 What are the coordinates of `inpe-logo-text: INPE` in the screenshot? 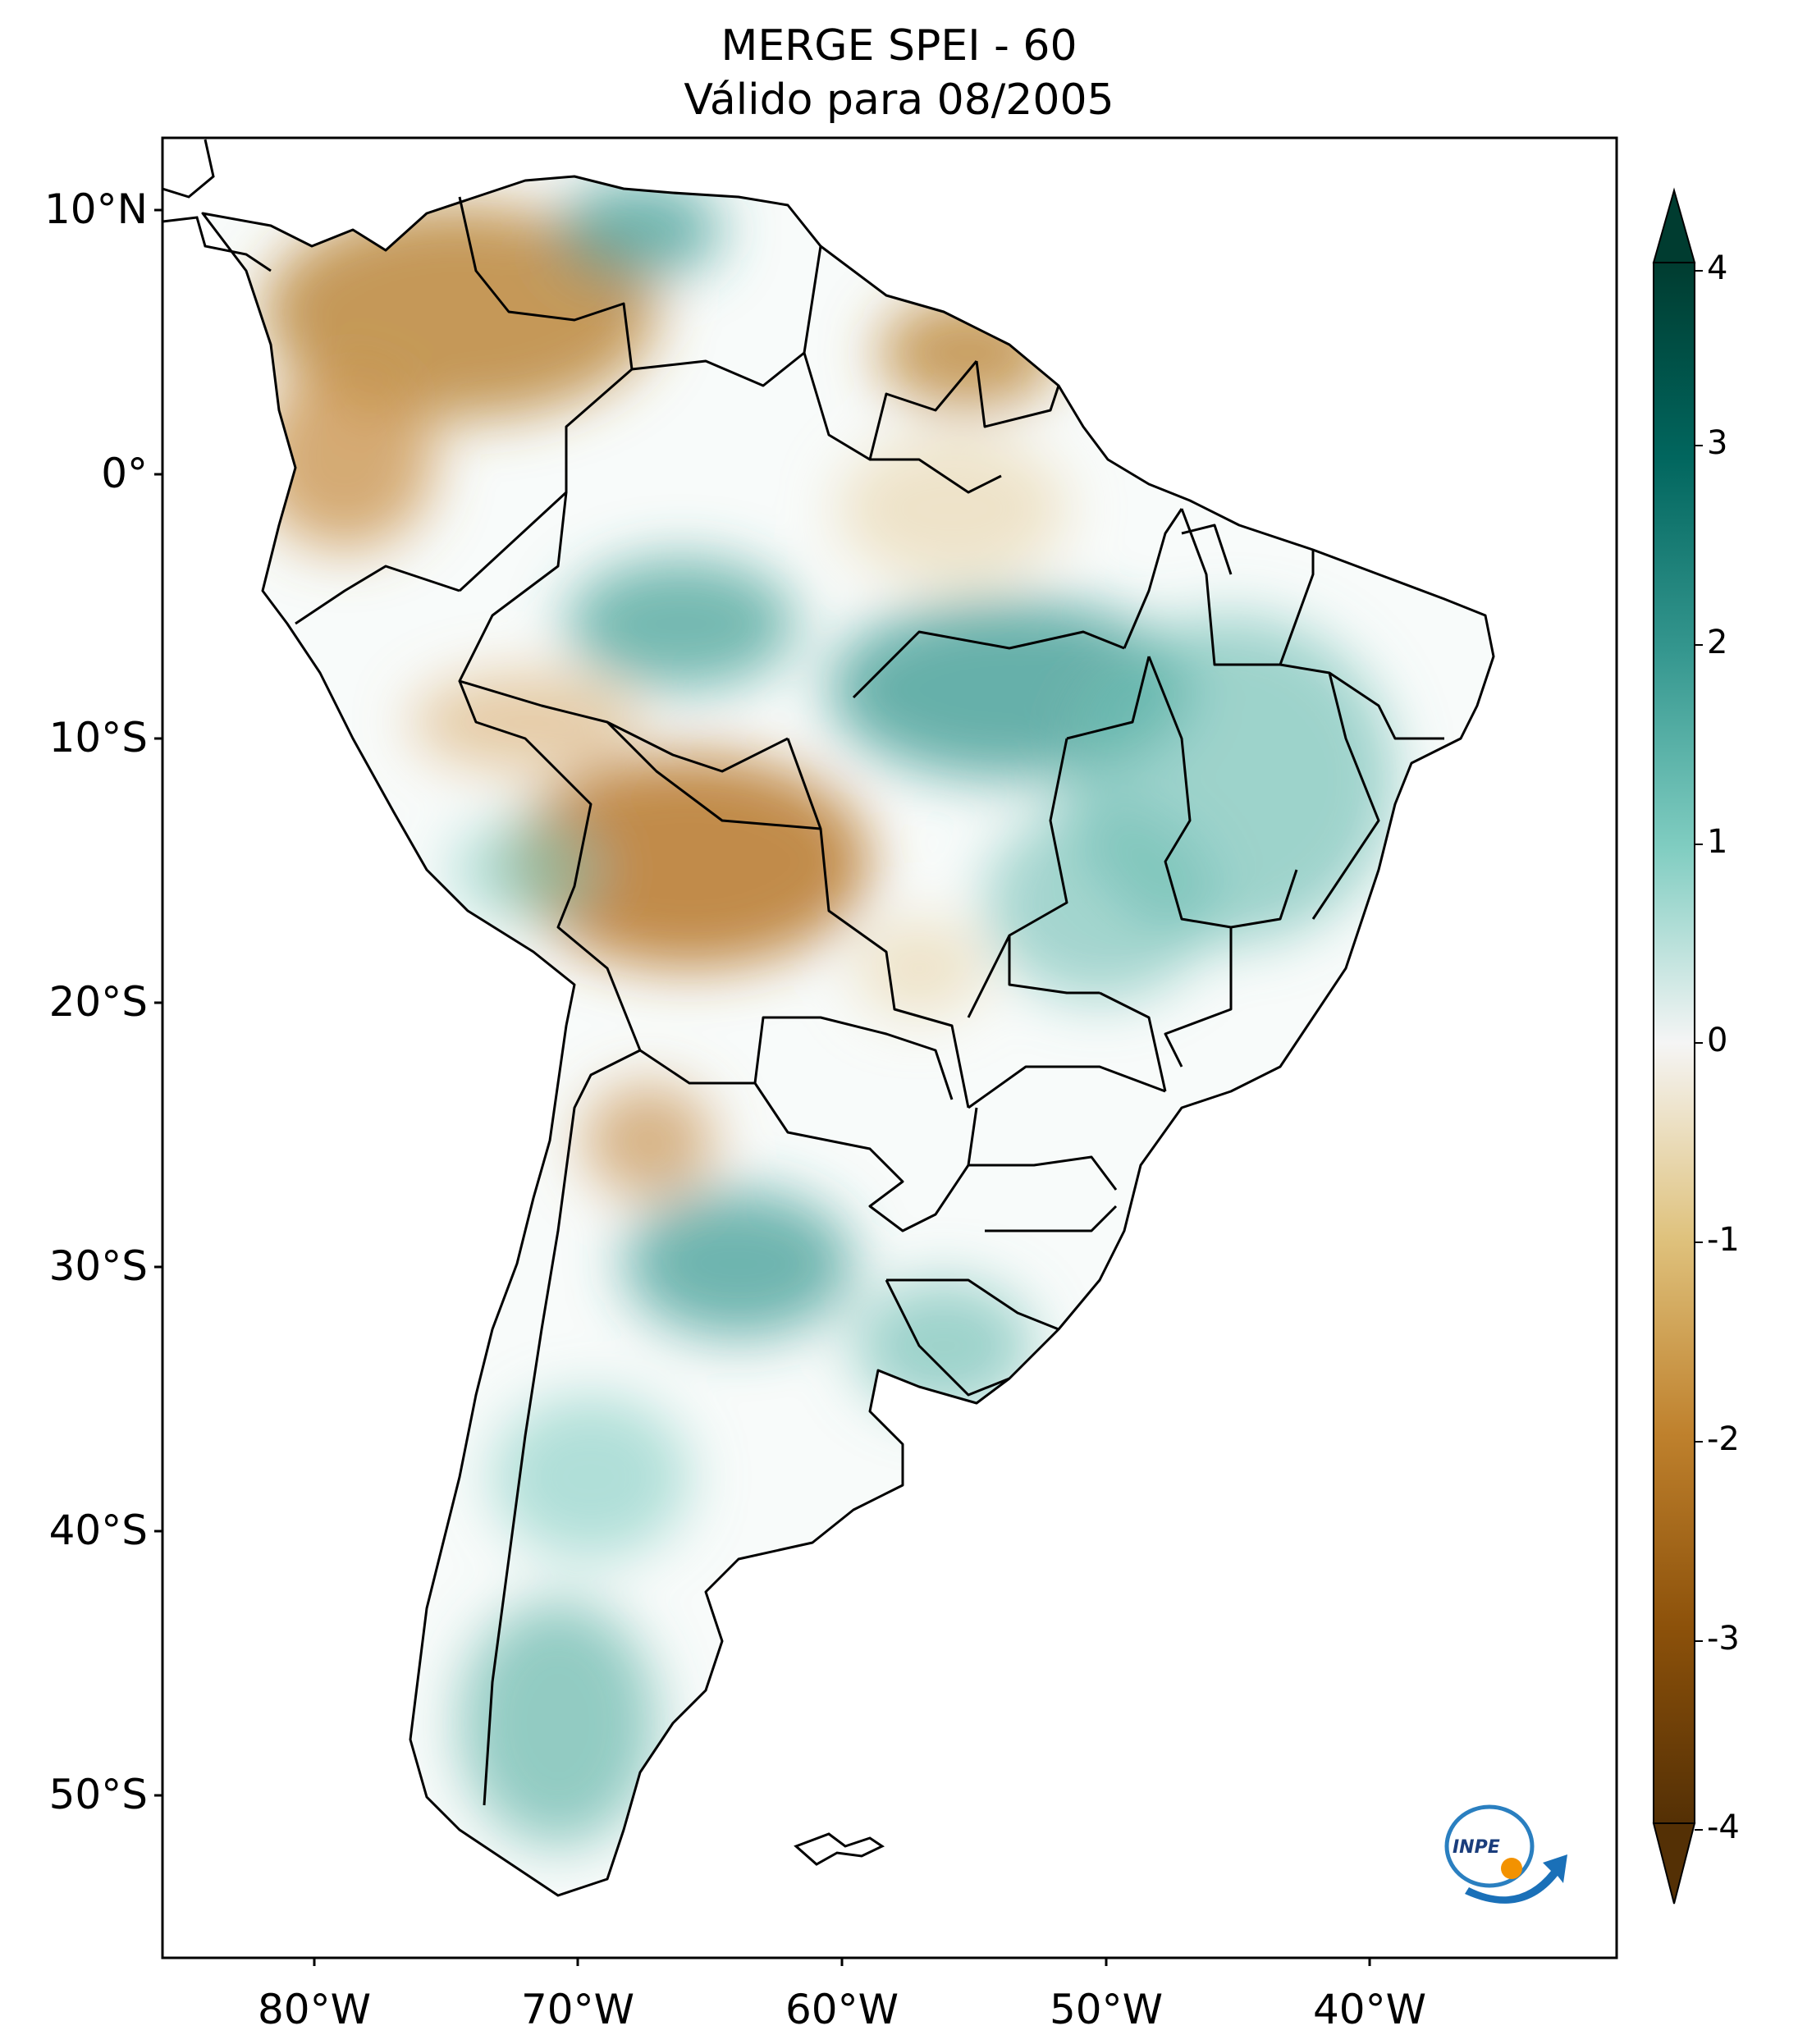 It's located at (1476, 1847).